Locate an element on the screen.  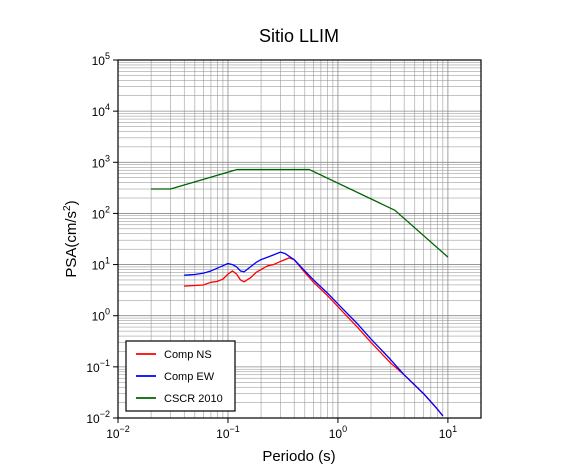
legend-label: CSCR 2010 is located at coordinates (193, 399).